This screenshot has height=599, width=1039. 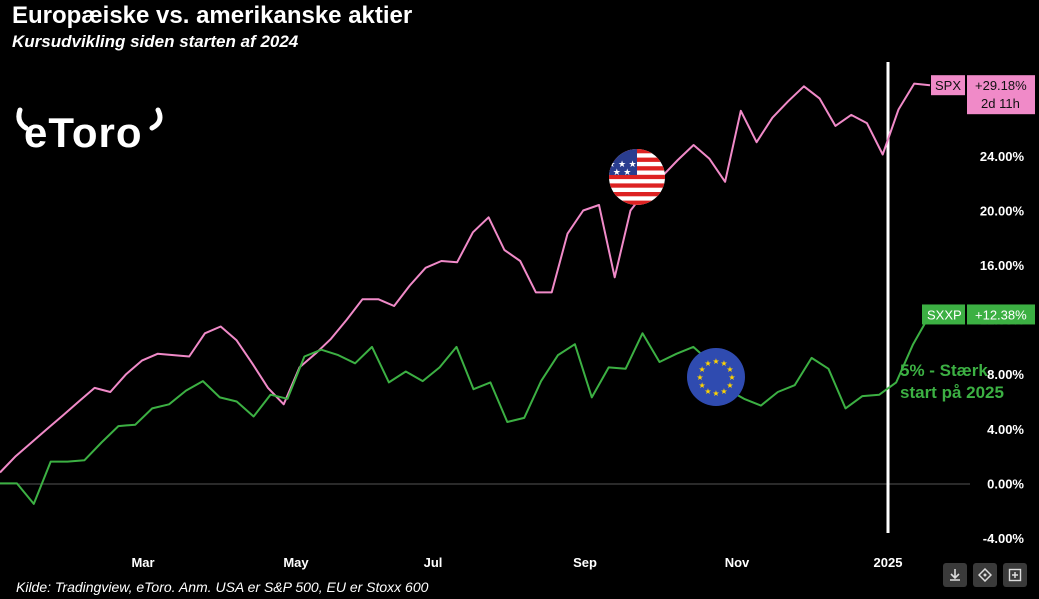 I want to click on spx-name-badge, so click(x=948, y=85).